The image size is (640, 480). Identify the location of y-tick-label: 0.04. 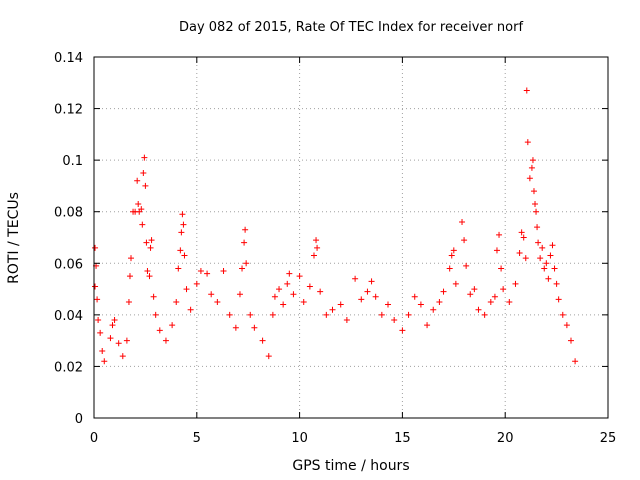
(68, 316).